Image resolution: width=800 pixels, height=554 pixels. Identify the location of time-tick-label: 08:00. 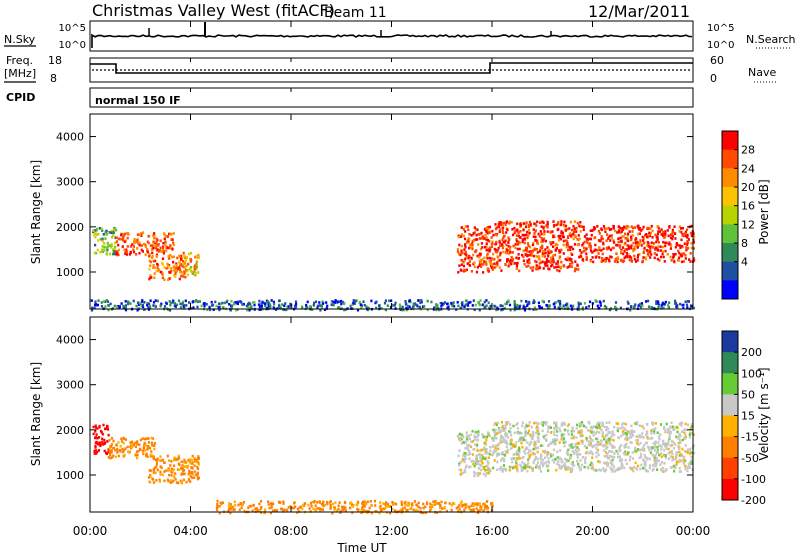
(291, 531).